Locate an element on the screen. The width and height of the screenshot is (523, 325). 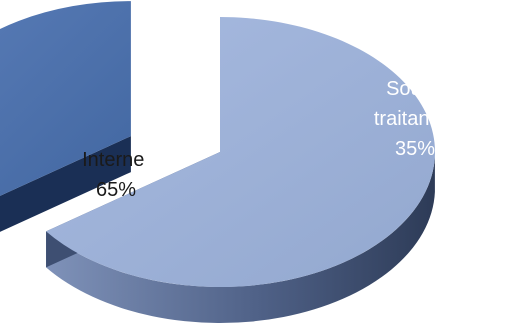
slice-label-sous-traitance: Sous- traitance 35% is located at coordinates (415, 119).